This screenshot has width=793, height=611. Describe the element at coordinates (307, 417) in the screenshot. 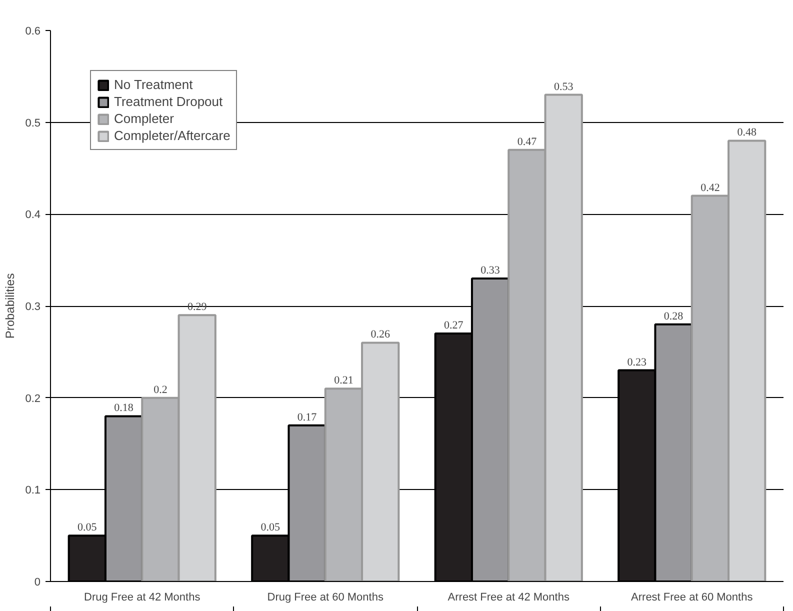

I see `data-label: 0.17` at that location.